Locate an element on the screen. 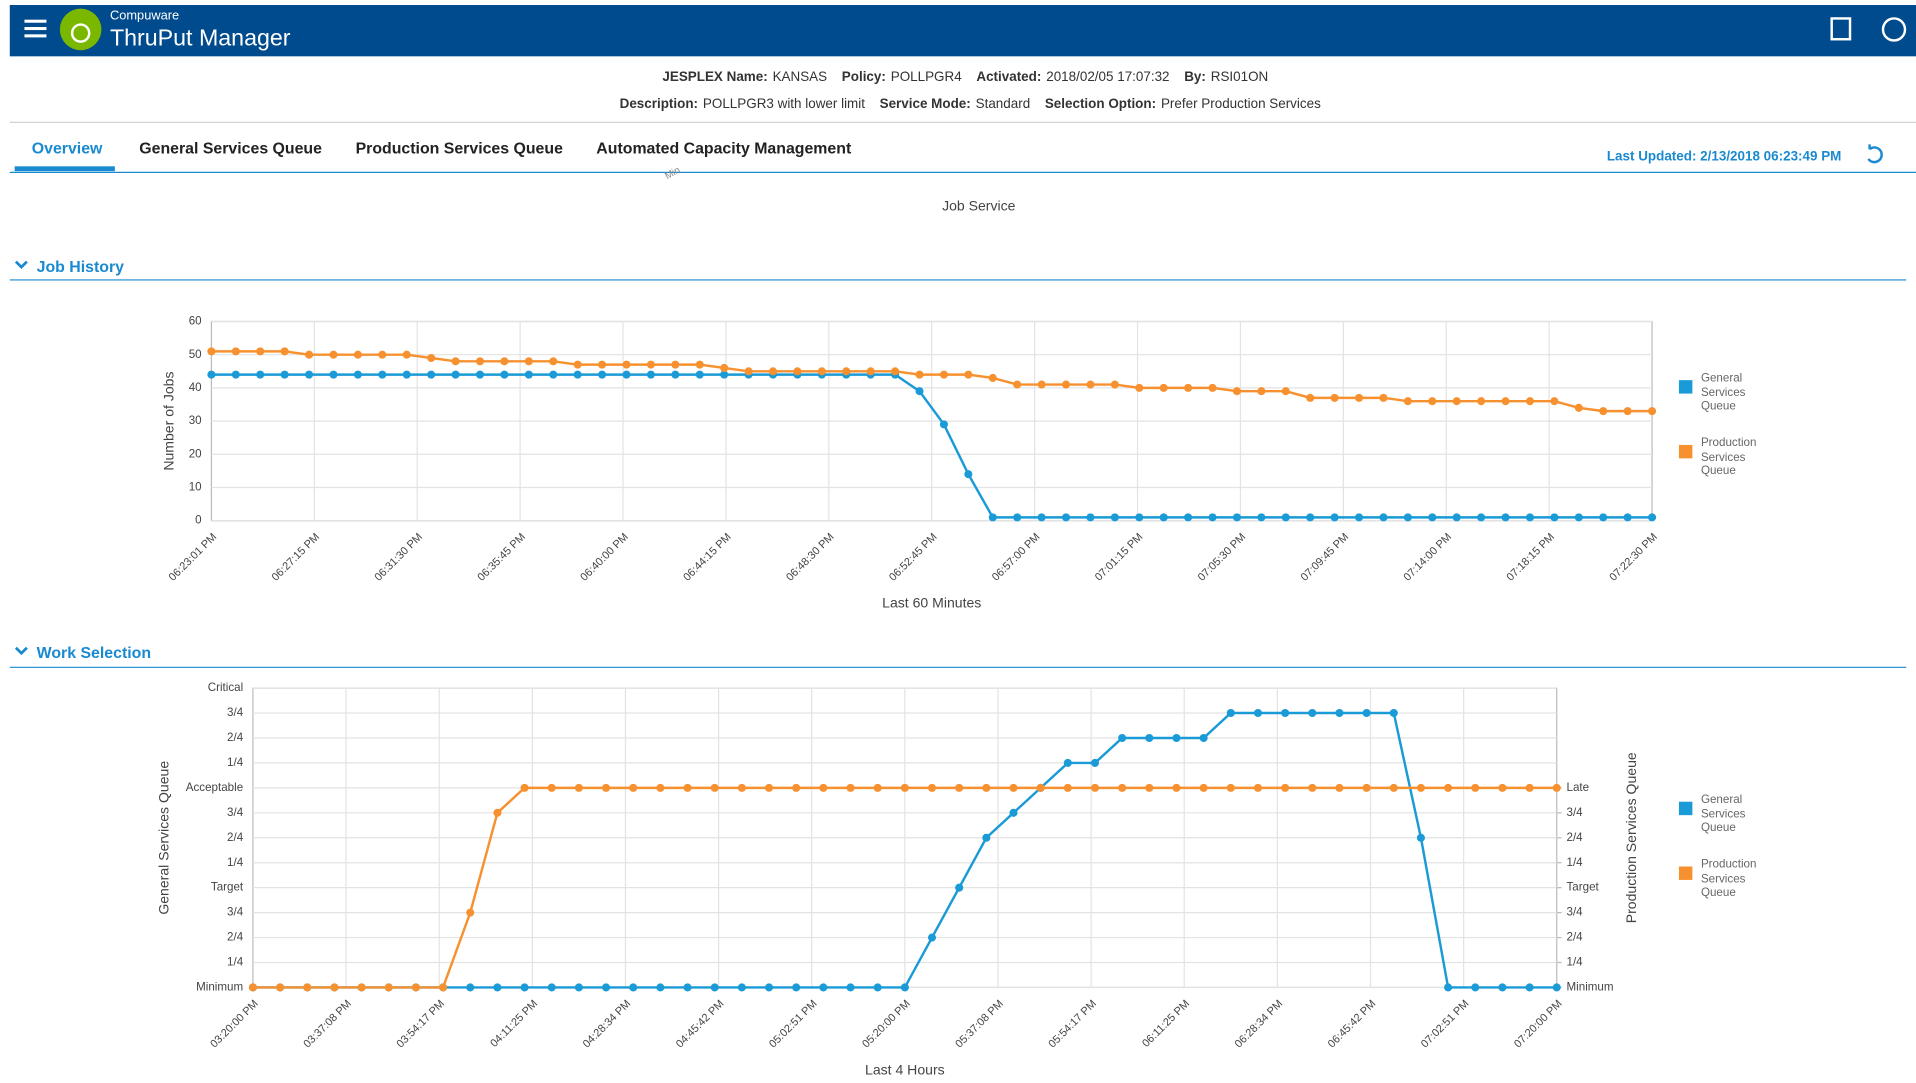 Image resolution: width=1916 pixels, height=1083 pixels. legend-entry: Production Services Queue is located at coordinates (1728, 457).